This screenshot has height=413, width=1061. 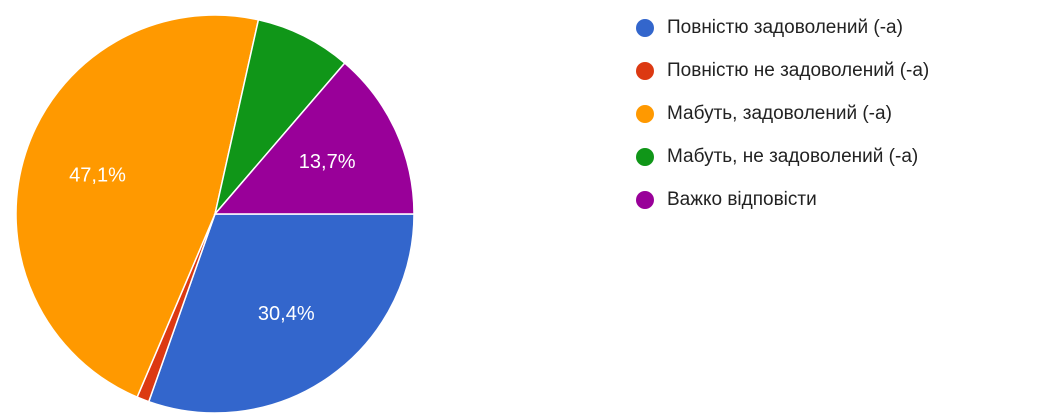 What do you see at coordinates (286, 314) in the screenshot?
I see `slice-label: 30,4%` at bounding box center [286, 314].